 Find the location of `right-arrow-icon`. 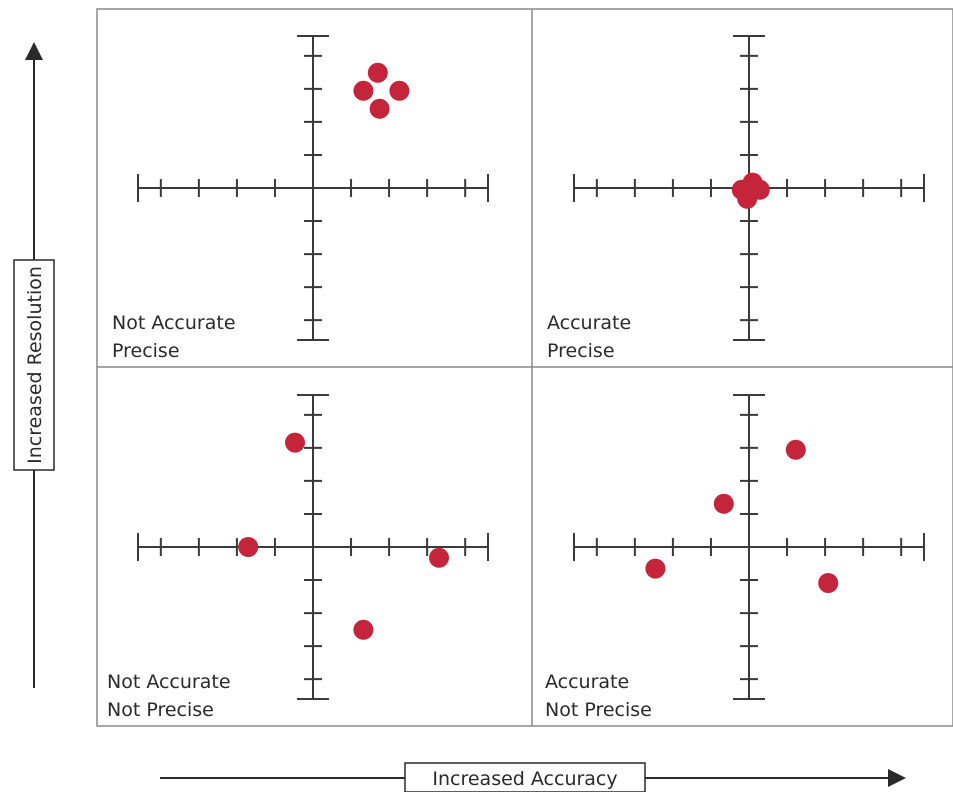

right-arrow-icon is located at coordinates (897, 778).